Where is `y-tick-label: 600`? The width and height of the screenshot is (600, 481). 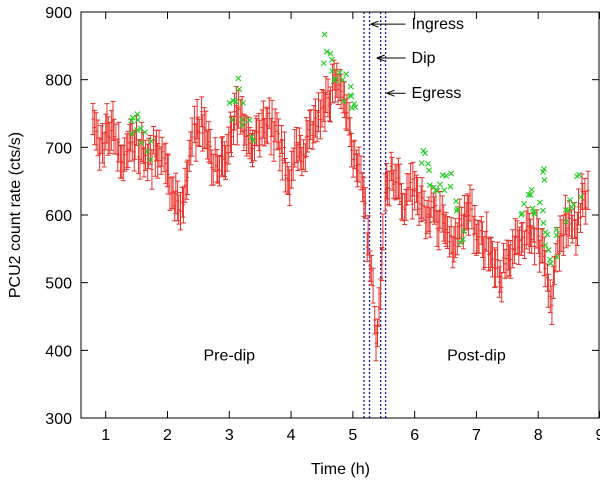
y-tick-label: 600 is located at coordinates (58, 216).